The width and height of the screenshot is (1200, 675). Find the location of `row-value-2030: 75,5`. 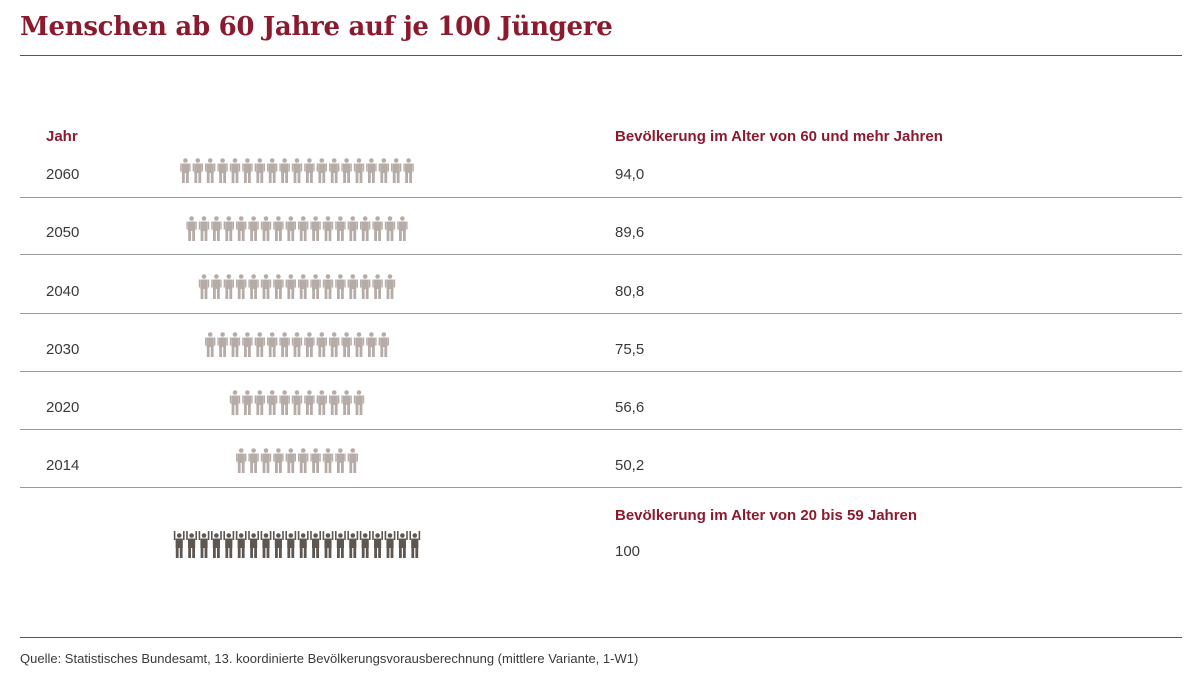

row-value-2030: 75,5 is located at coordinates (630, 349).